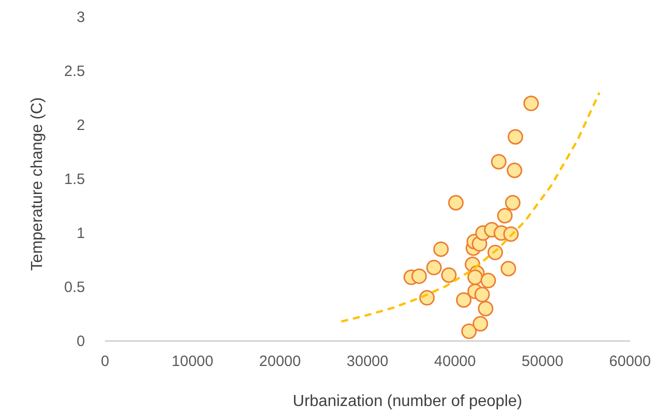 The height and width of the screenshot is (414, 661). What do you see at coordinates (543, 361) in the screenshot?
I see `x-tick-label: 50000` at bounding box center [543, 361].